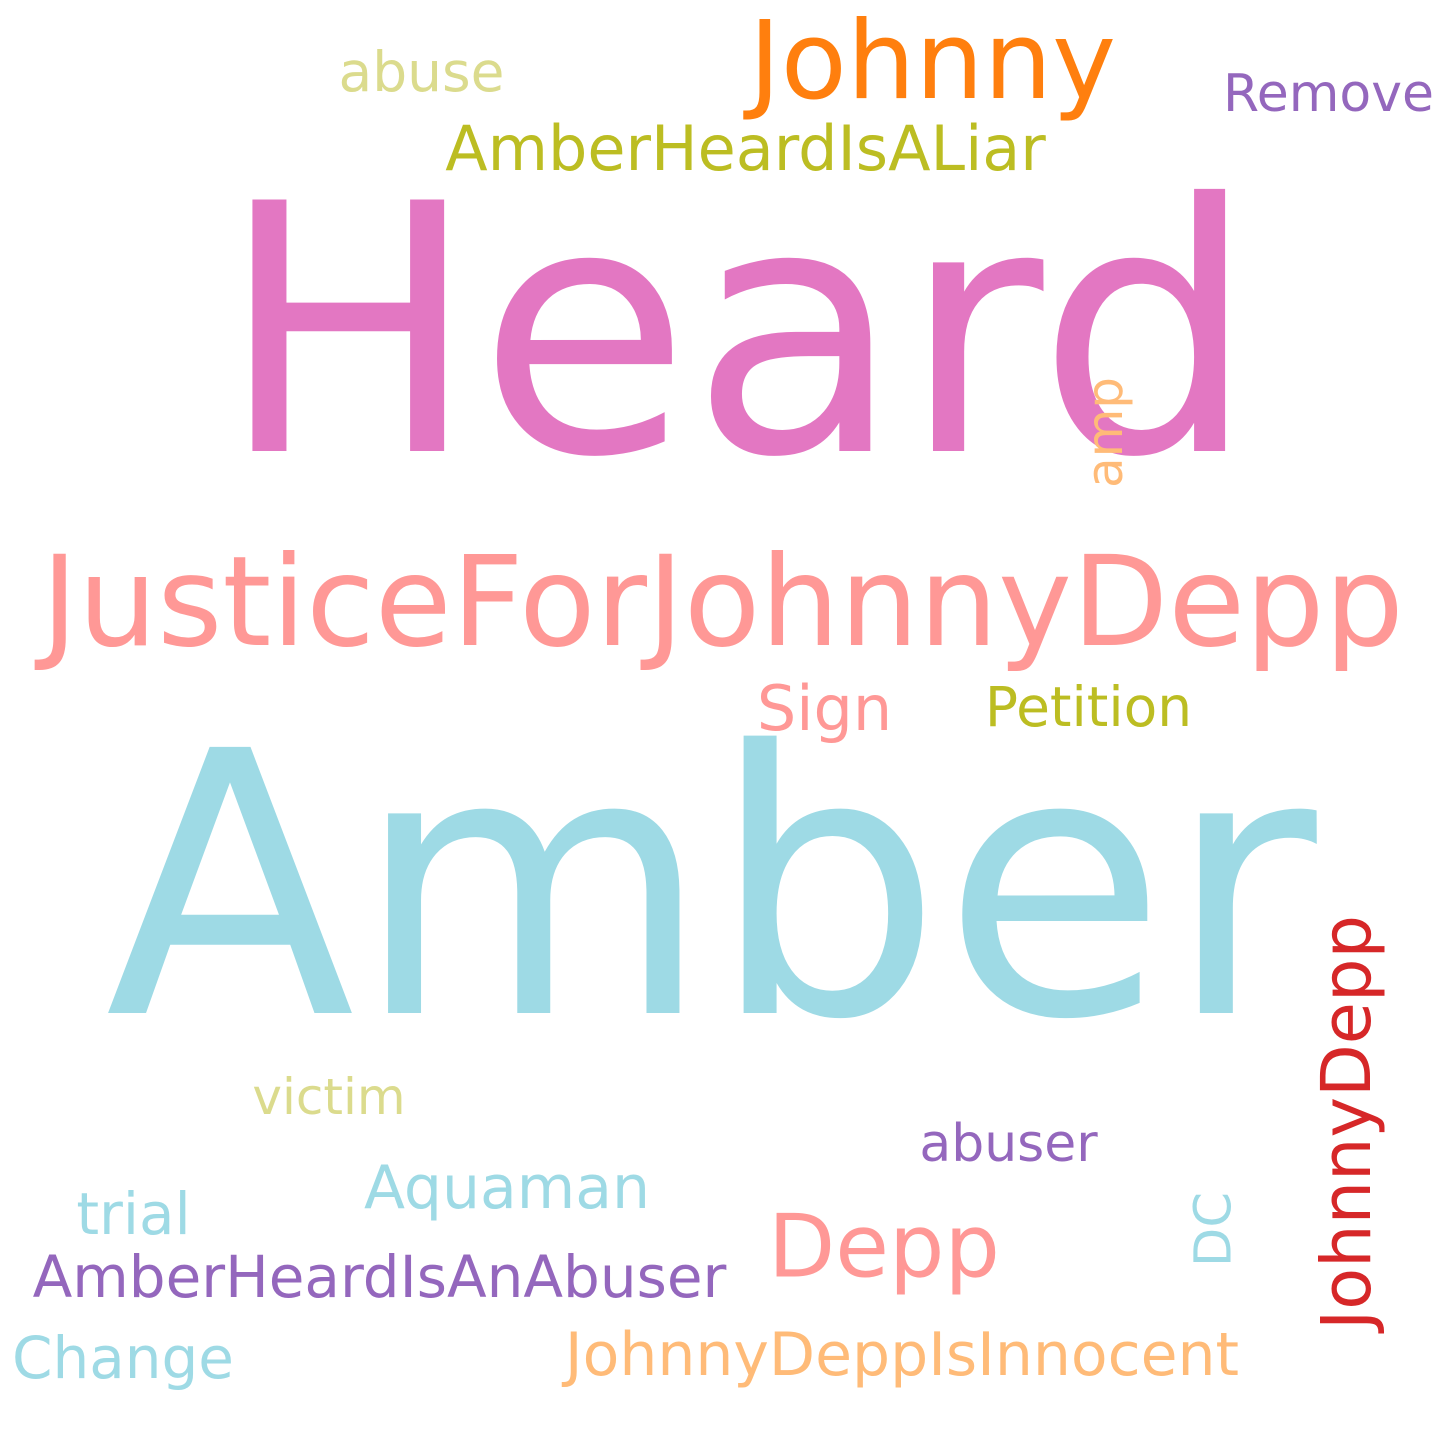  I want to click on word-remove: Remove, so click(1328, 94).